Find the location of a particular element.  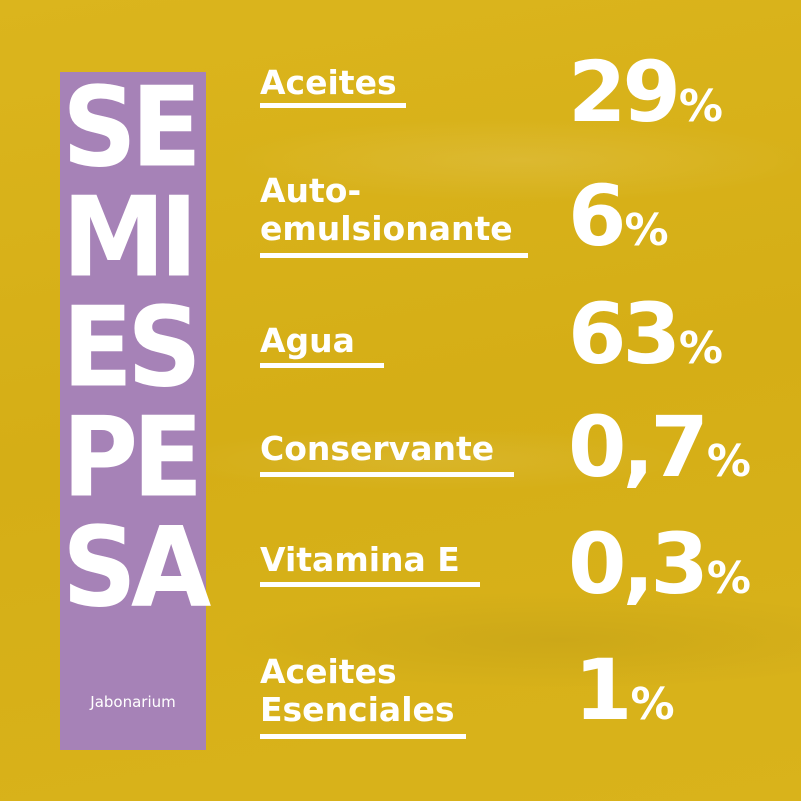

ingredient-label-aceites-esenciales-line2: Esenciales is located at coordinates (357, 709).